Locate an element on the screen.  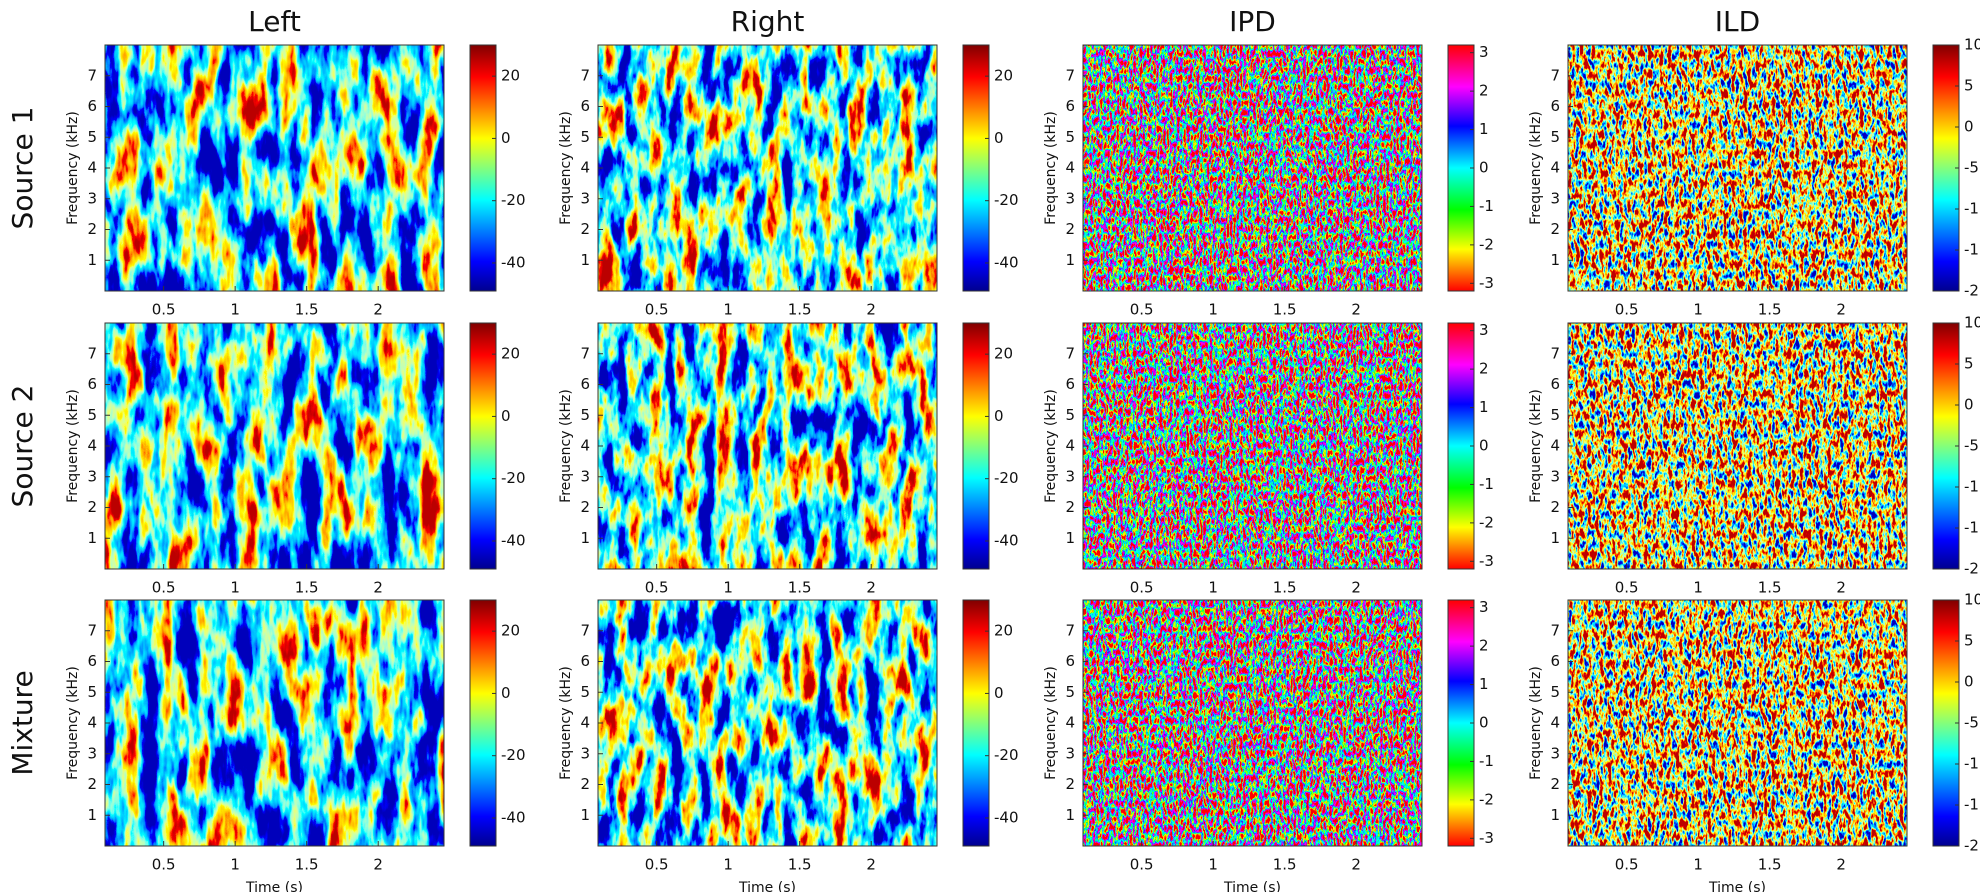
colorbar-tick-label: -2 is located at coordinates (1486, 522).